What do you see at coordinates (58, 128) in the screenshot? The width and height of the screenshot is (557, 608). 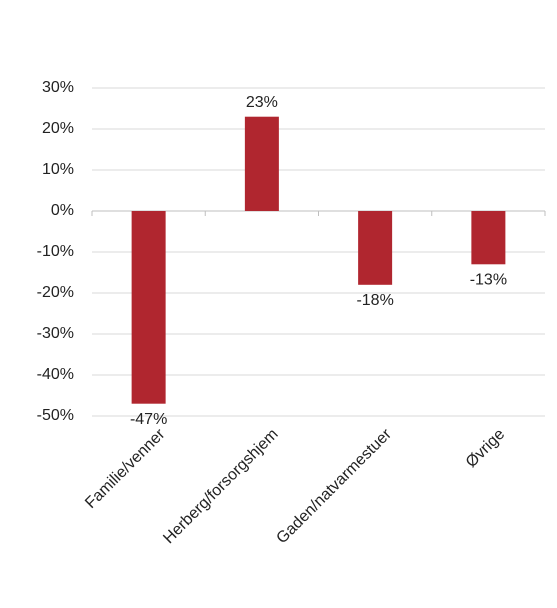 I see `y-tick-label: 20%` at bounding box center [58, 128].